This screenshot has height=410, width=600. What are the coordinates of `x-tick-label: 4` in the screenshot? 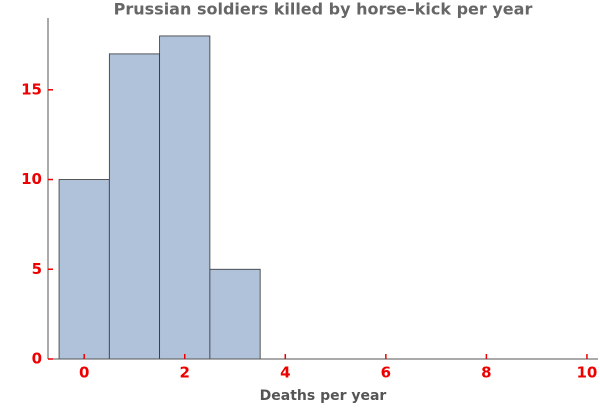 It's located at (285, 373).